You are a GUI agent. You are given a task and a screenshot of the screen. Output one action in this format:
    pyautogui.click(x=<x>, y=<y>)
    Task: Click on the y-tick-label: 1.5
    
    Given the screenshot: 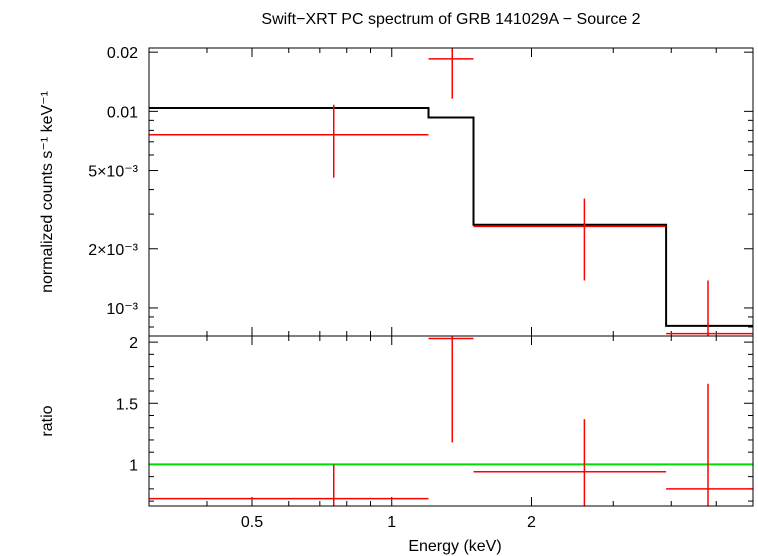 What is the action you would take?
    pyautogui.click(x=127, y=404)
    